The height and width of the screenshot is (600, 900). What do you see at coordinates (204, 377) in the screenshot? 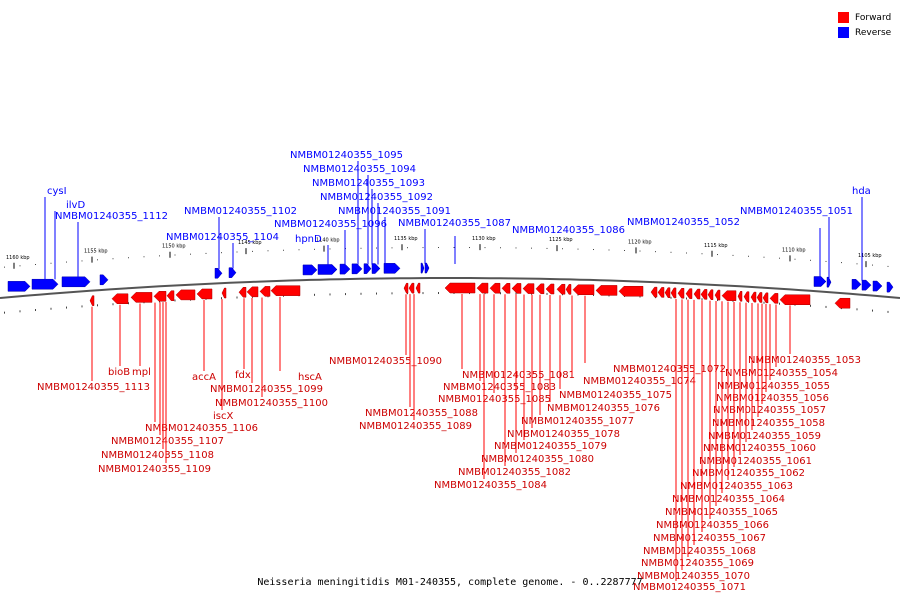
I see `forward-gene-label: accA` at bounding box center [204, 377].